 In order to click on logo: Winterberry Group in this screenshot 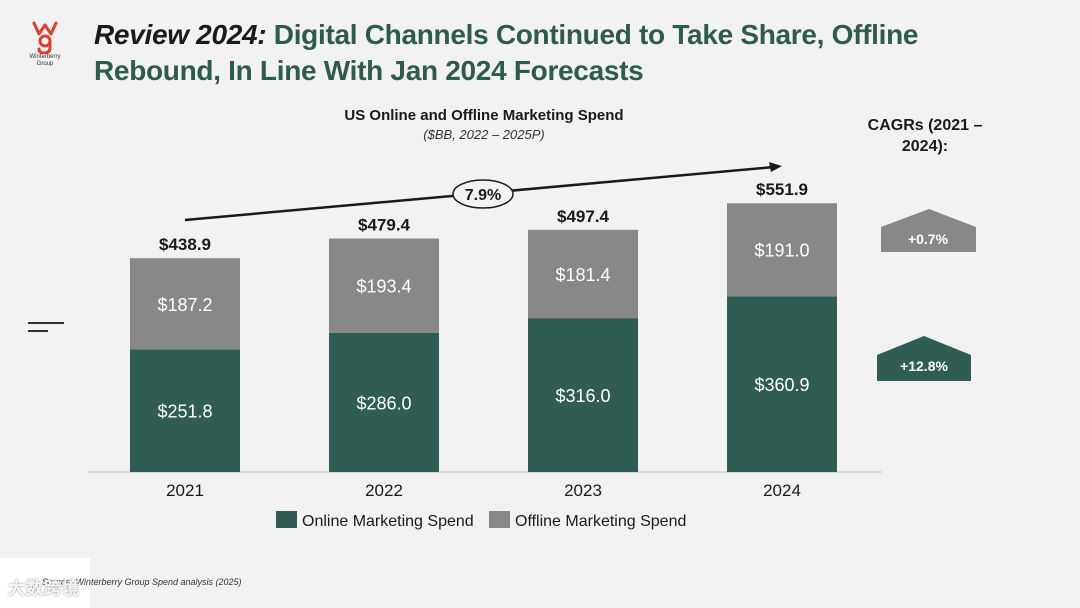, I will do `click(45, 44)`.